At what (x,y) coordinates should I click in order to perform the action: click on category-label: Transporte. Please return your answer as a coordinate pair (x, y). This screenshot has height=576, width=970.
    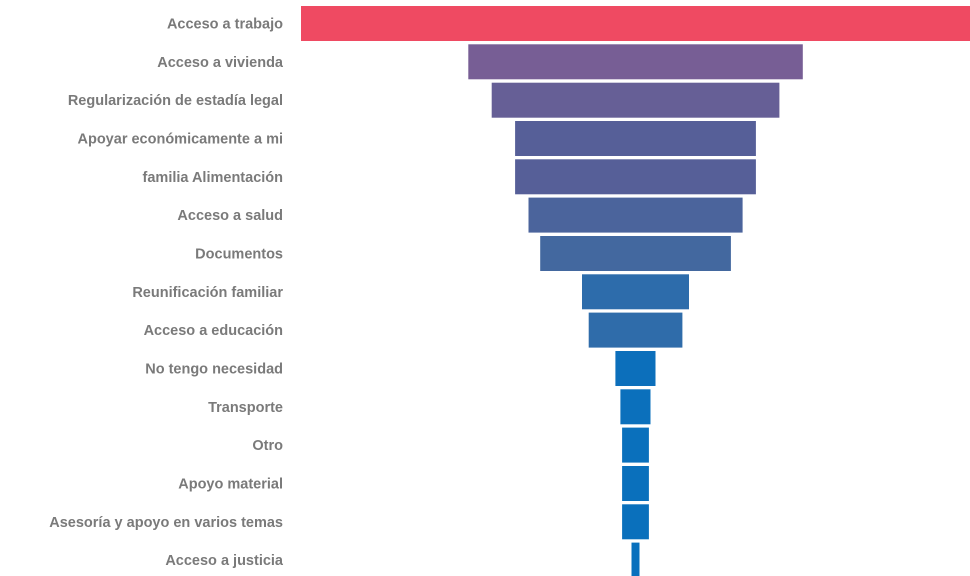
    Looking at the image, I should click on (245, 408).